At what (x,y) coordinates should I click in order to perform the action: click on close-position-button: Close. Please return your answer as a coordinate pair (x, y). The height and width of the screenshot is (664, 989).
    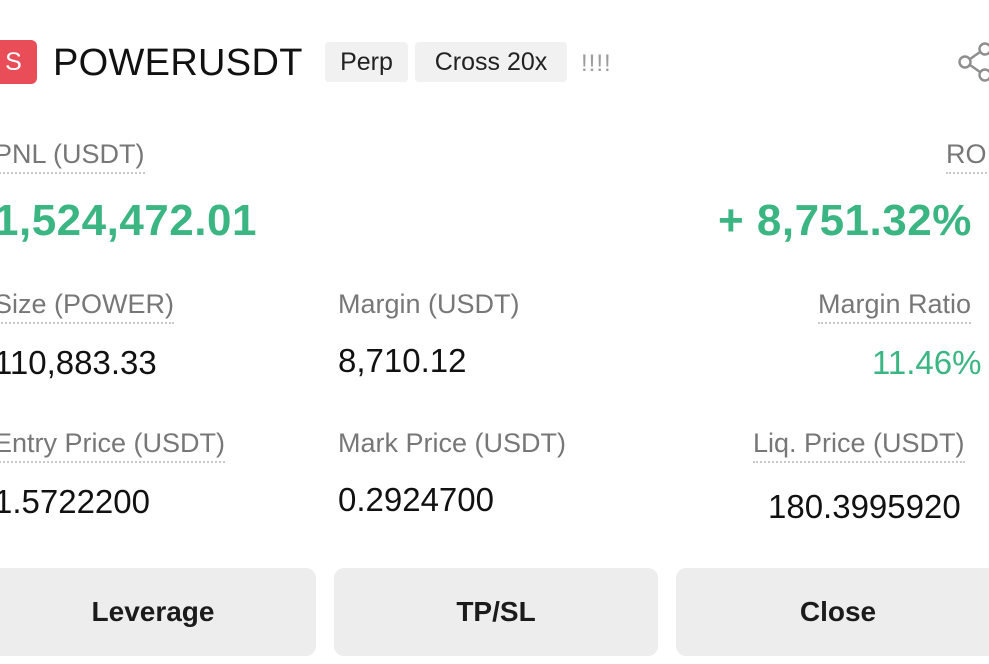
    Looking at the image, I should click on (832, 612).